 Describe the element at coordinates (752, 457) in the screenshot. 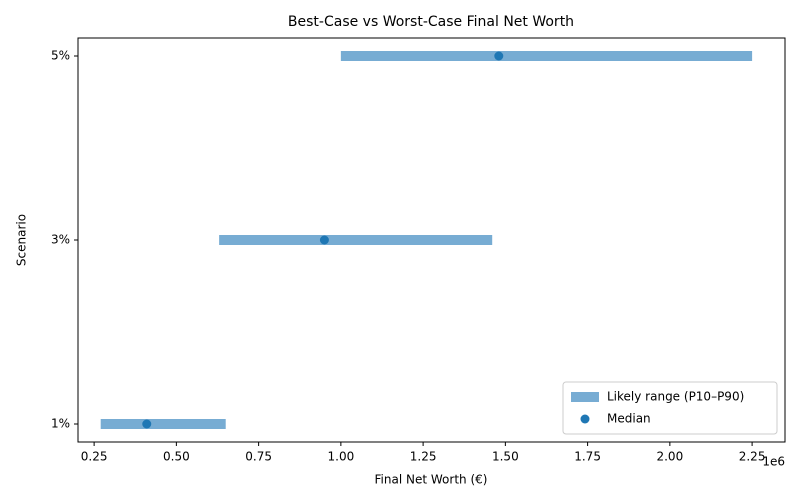

I see `x-tick-label: 2.25` at that location.